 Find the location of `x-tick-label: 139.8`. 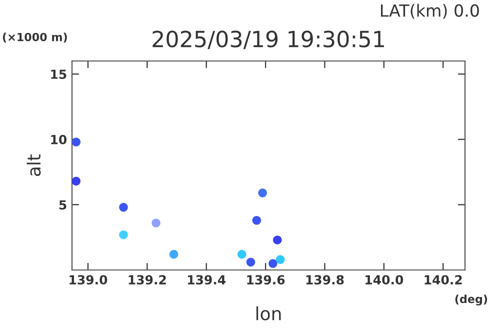

x-tick-label: 139.8 is located at coordinates (325, 280).